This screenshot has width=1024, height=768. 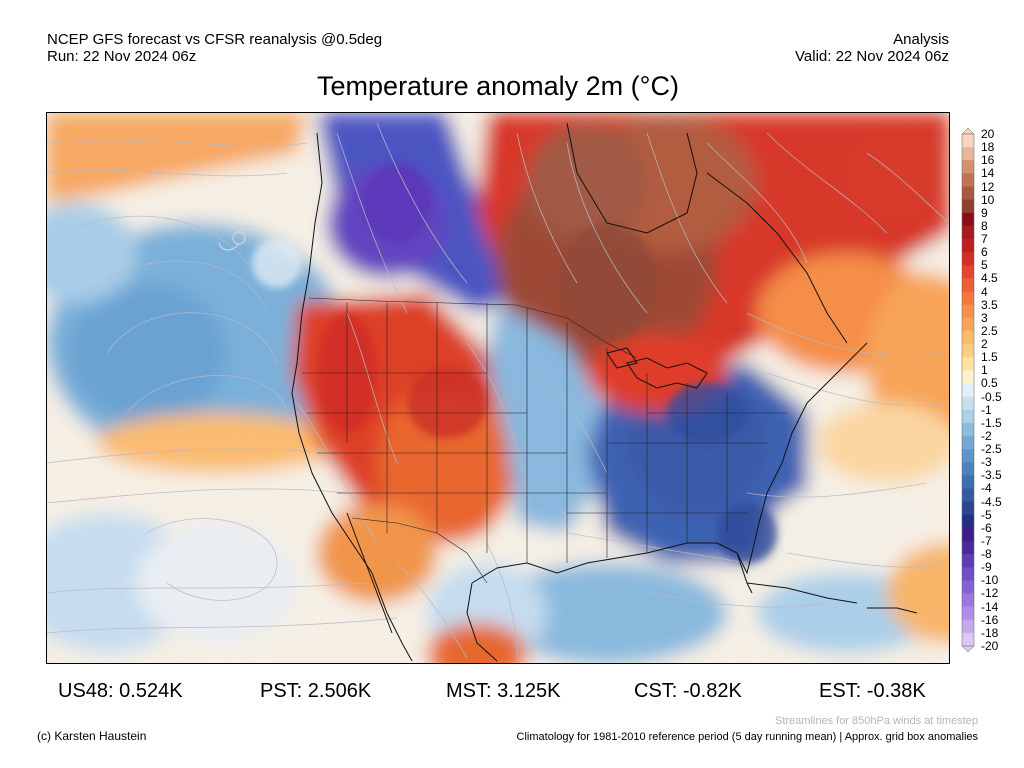 What do you see at coordinates (92, 736) in the screenshot?
I see `credit: (c) Karsten Haustein` at bounding box center [92, 736].